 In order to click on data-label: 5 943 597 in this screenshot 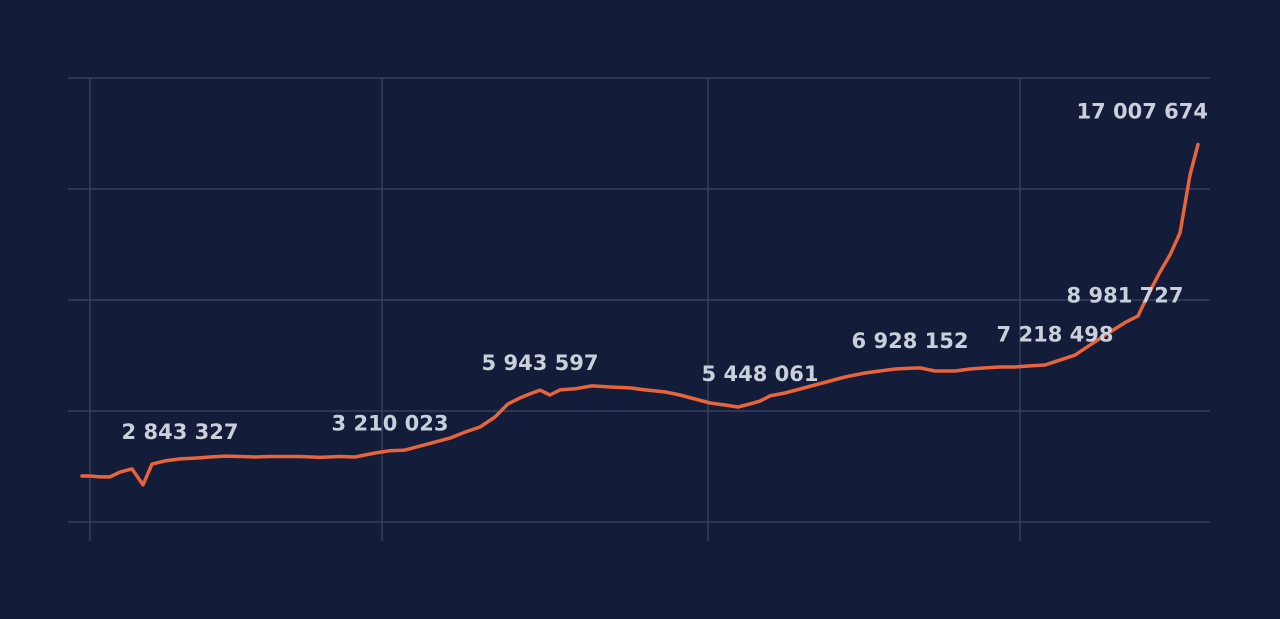, I will do `click(540, 363)`.